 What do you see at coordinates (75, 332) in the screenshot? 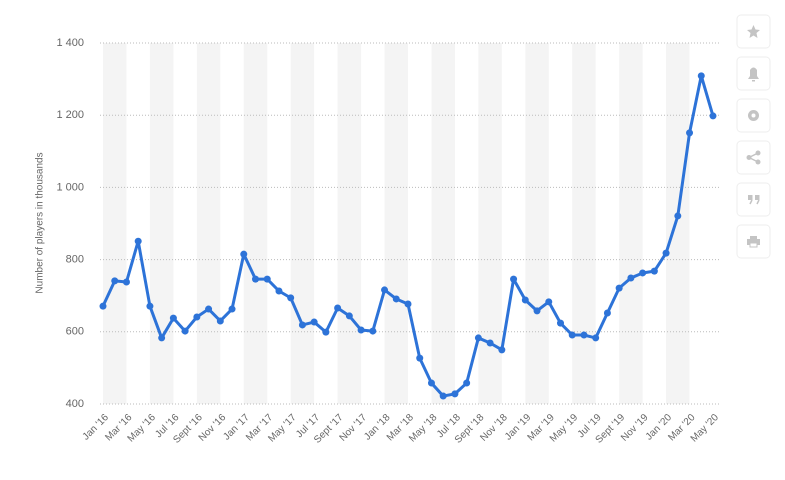
I see `y-tick-label: 600` at bounding box center [75, 332].